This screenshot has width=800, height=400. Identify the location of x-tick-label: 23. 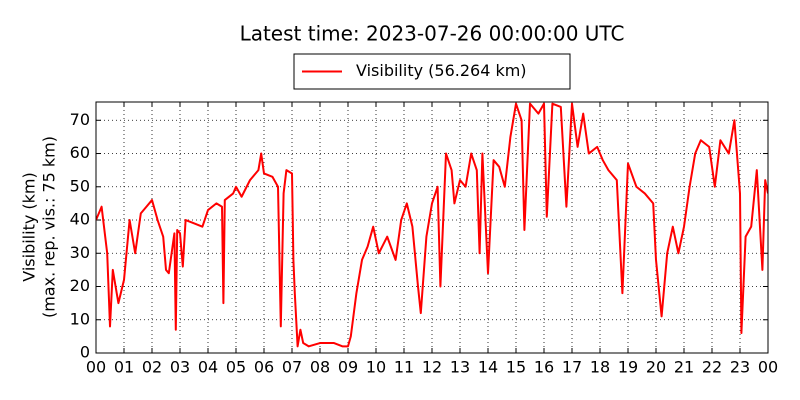
(740, 367).